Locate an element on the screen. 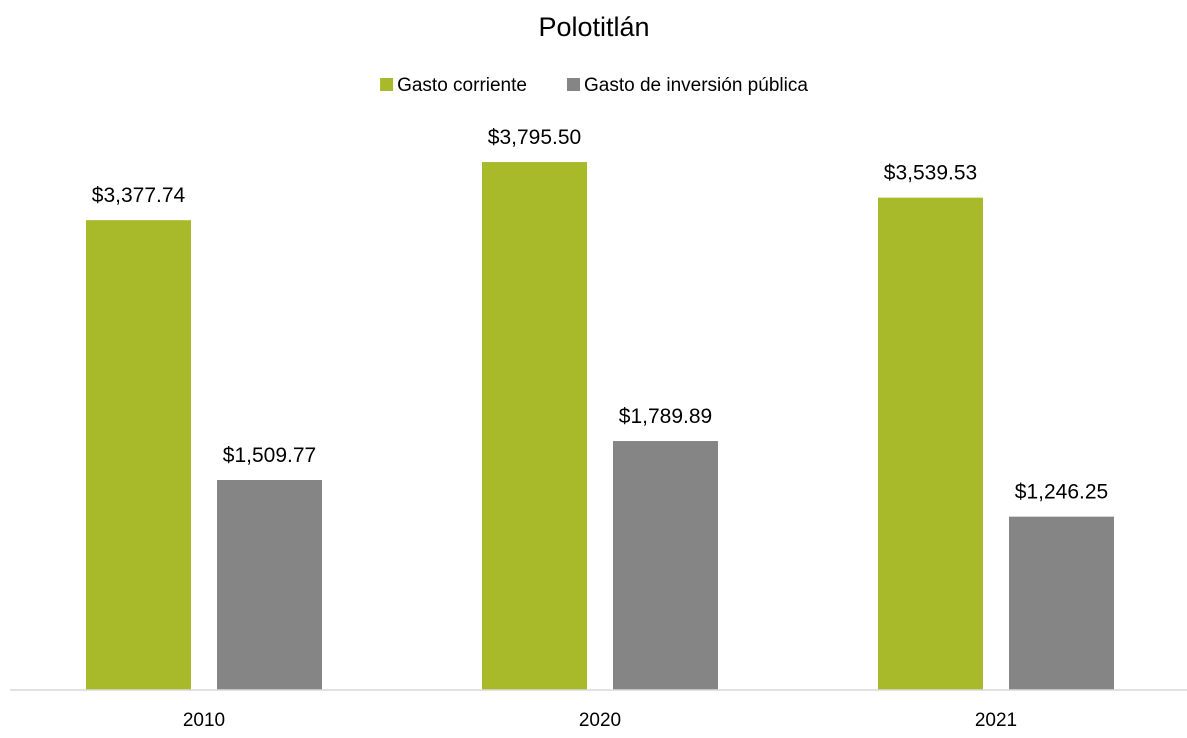 The height and width of the screenshot is (738, 1187). x-tick-label: 2010 is located at coordinates (204, 720).